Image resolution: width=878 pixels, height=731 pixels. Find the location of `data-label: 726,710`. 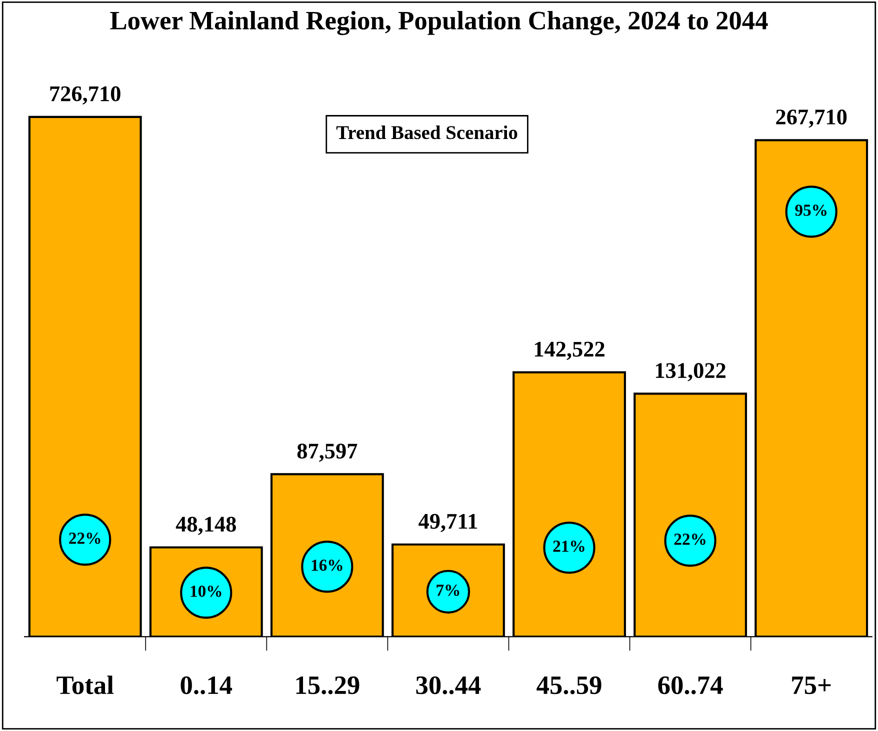

data-label: 726,710 is located at coordinates (85, 95).